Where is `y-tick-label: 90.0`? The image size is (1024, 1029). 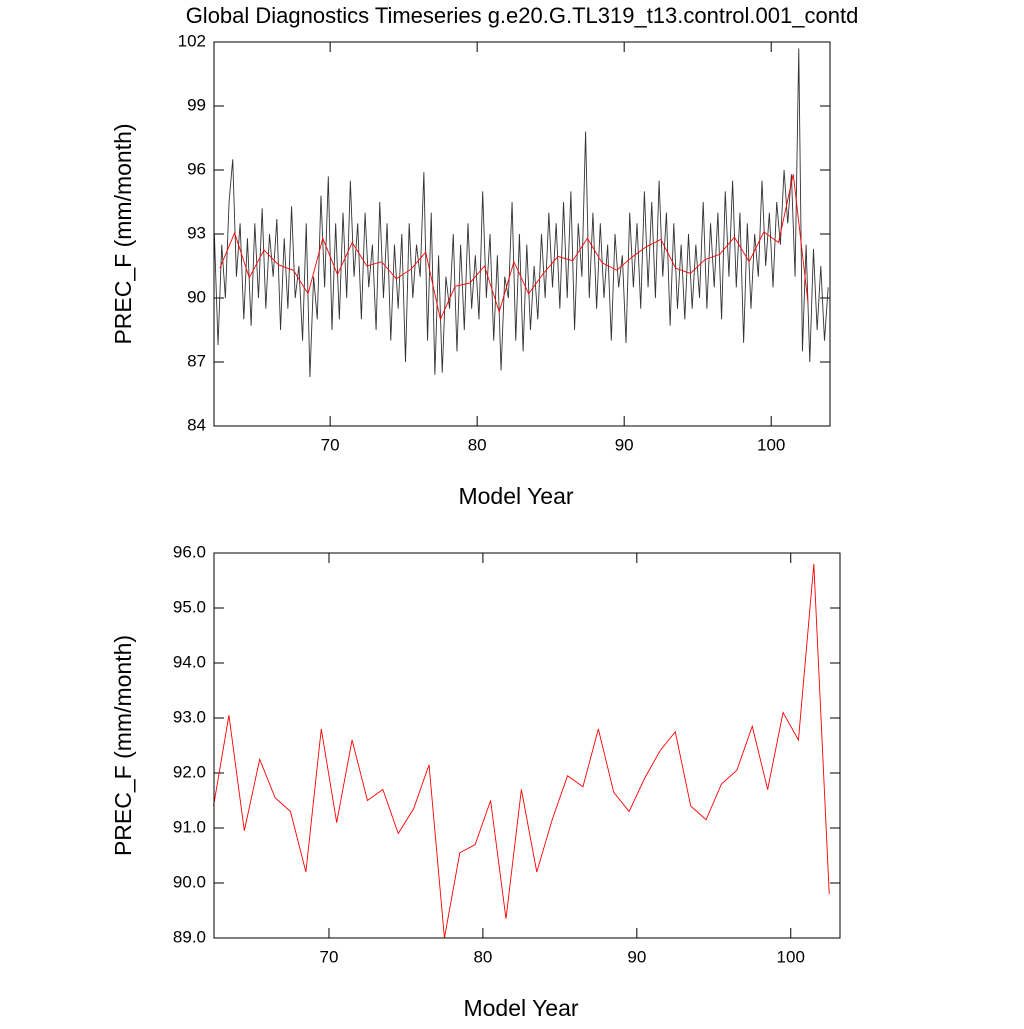
y-tick-label: 90.0 is located at coordinates (189, 881).